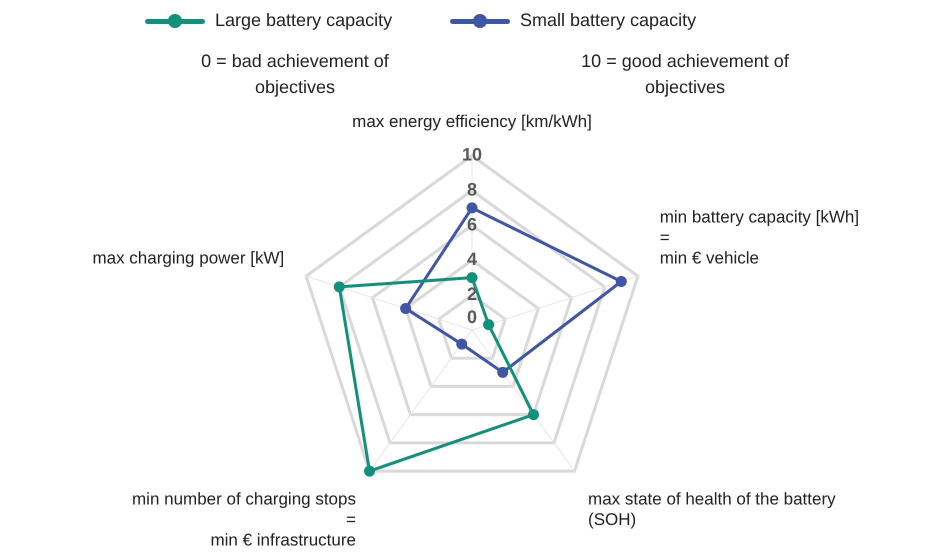 The width and height of the screenshot is (944, 558). I want to click on y-tick-label: 2, so click(472, 294).